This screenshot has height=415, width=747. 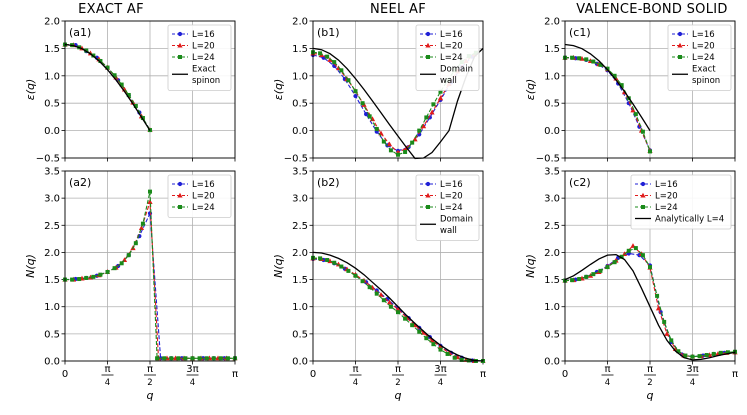 I want to click on series-line-ref, so click(x=107, y=87).